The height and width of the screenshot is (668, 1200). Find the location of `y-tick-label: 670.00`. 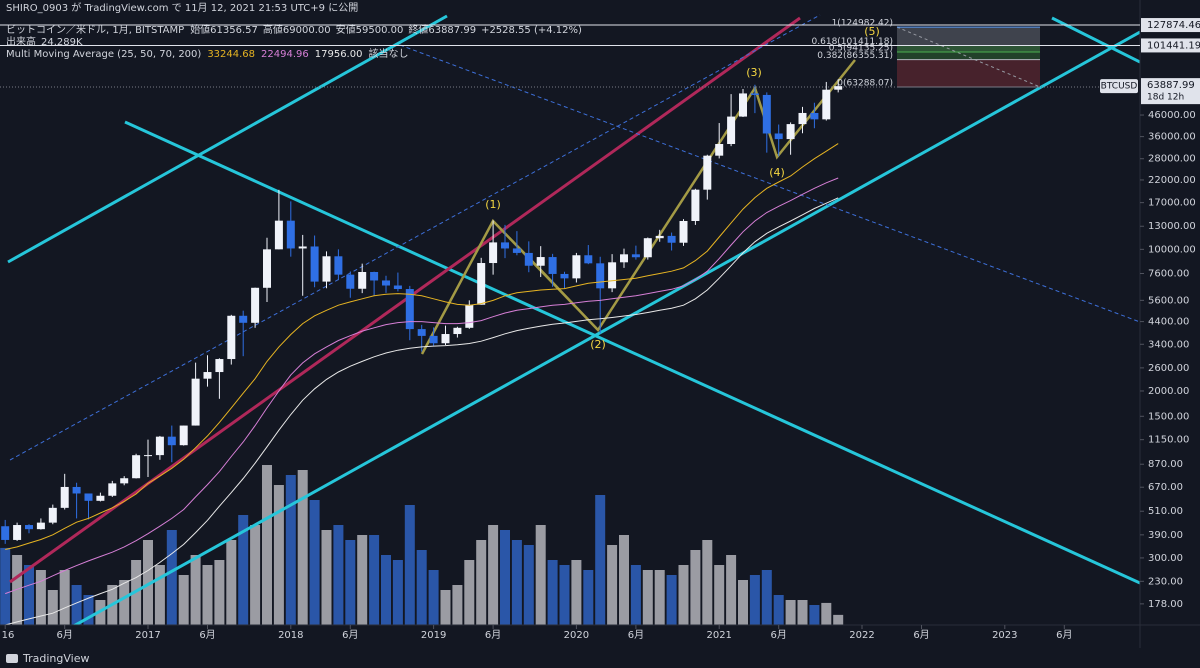

y-tick-label: 670.00 is located at coordinates (1165, 487).